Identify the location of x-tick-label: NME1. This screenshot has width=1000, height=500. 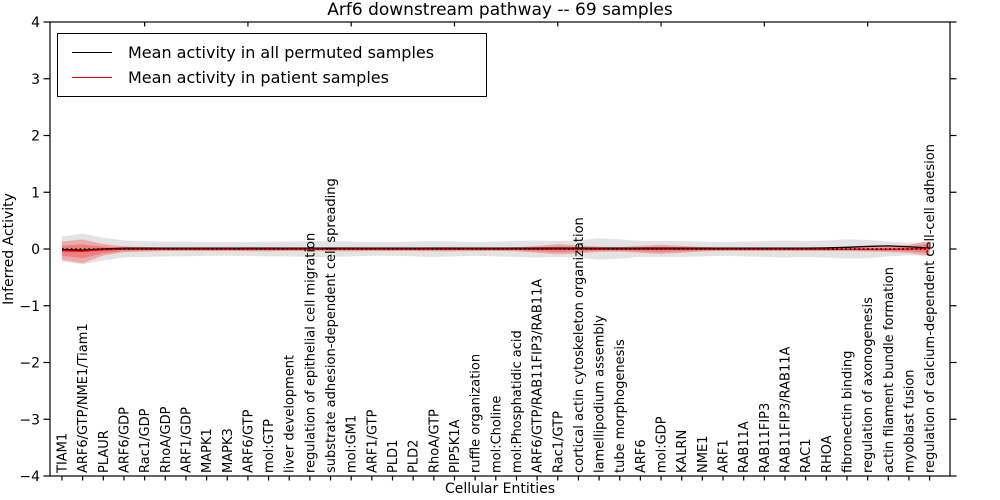
(703, 454).